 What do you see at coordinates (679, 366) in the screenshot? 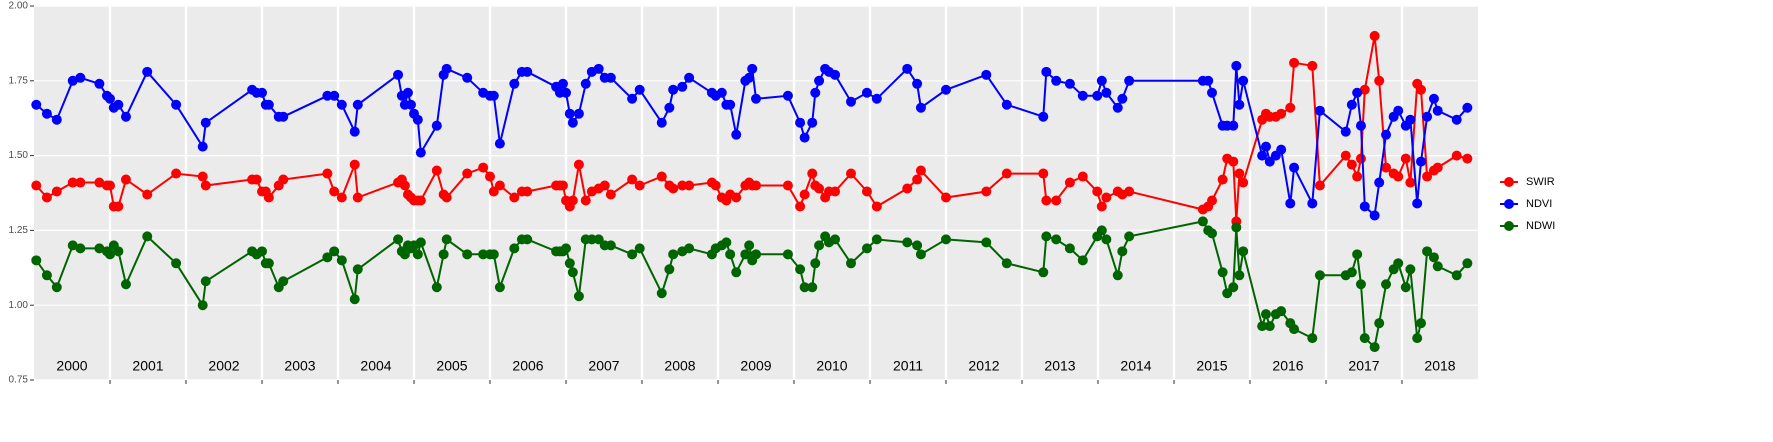
I see `year-label: 2008` at bounding box center [679, 366].